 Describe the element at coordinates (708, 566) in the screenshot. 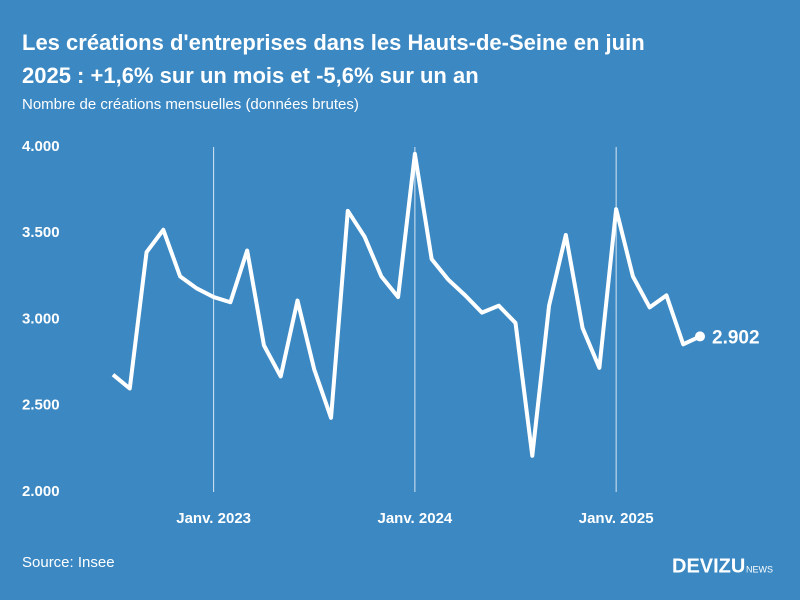

I see `brand: DEVIZU` at that location.